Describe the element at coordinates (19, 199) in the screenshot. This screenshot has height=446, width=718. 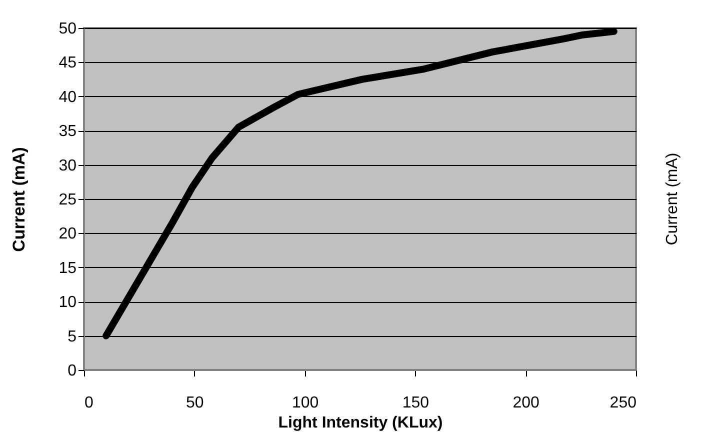
I see `y-axis-title: Current (mA)` at that location.